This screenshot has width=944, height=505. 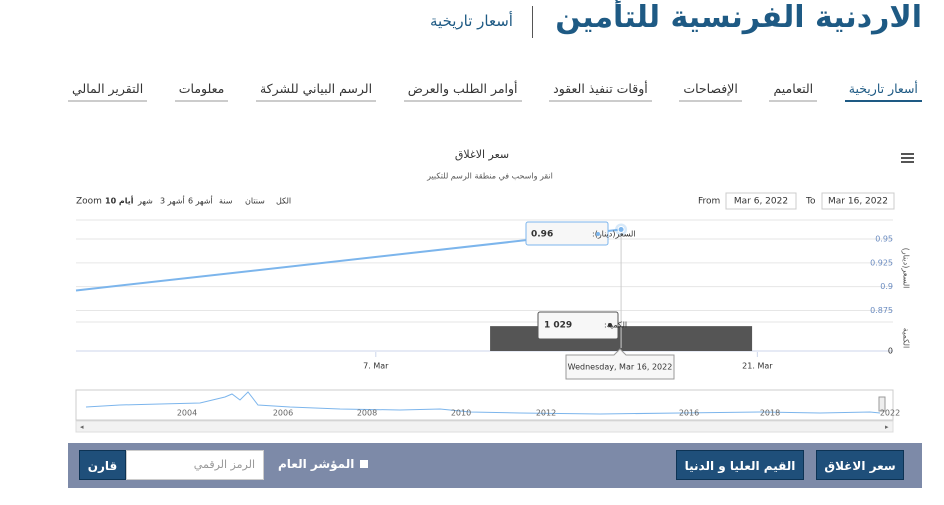 What do you see at coordinates (283, 201) in the screenshot?
I see `zoom-button: الكل` at bounding box center [283, 201].